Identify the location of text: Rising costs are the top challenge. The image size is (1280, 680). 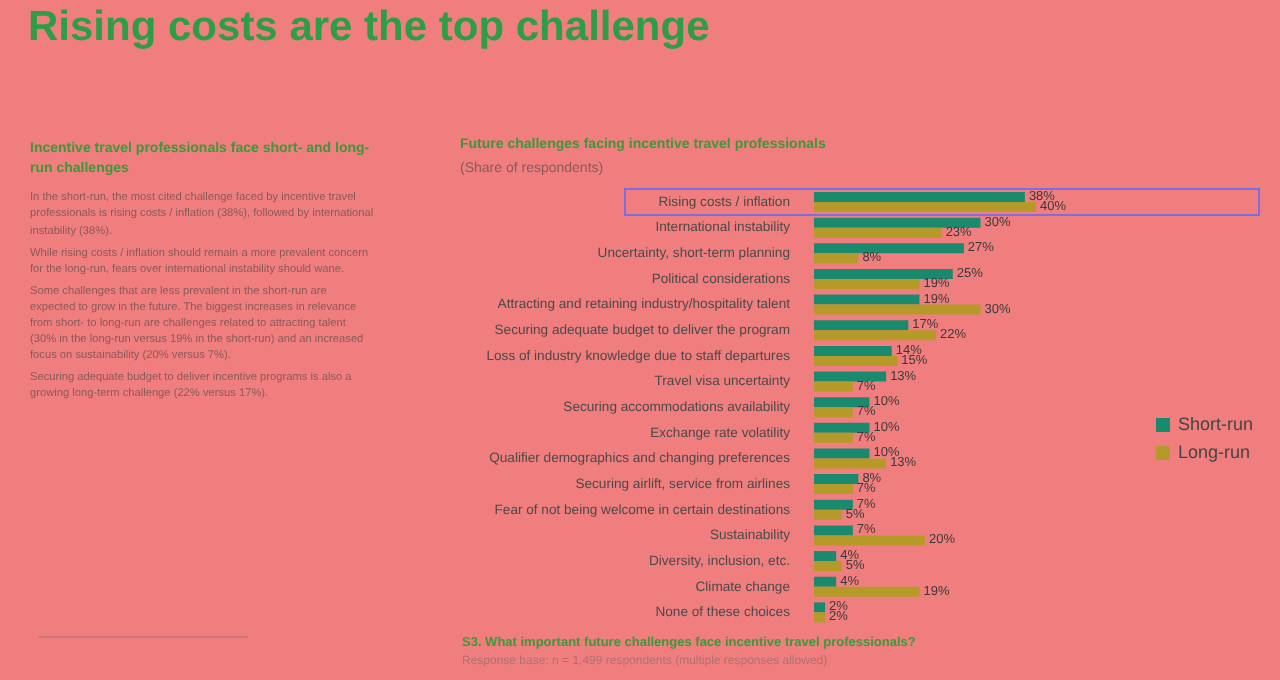
(369, 27).